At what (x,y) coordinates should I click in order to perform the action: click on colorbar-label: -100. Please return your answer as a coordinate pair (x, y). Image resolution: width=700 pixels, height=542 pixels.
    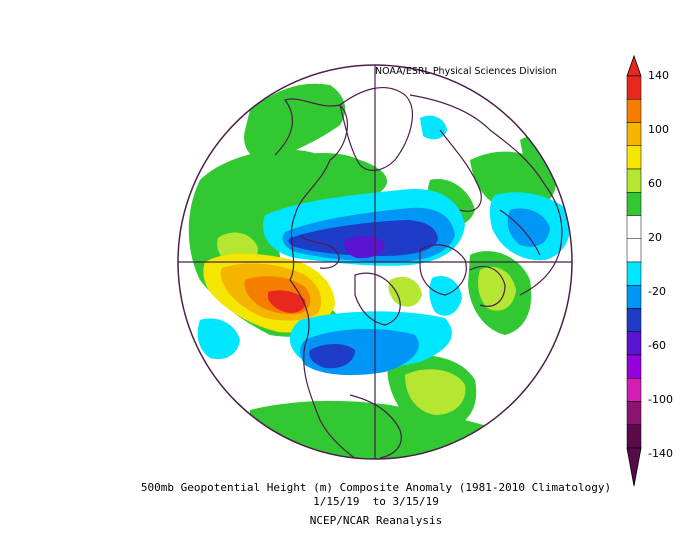
    Looking at the image, I should click on (660, 399).